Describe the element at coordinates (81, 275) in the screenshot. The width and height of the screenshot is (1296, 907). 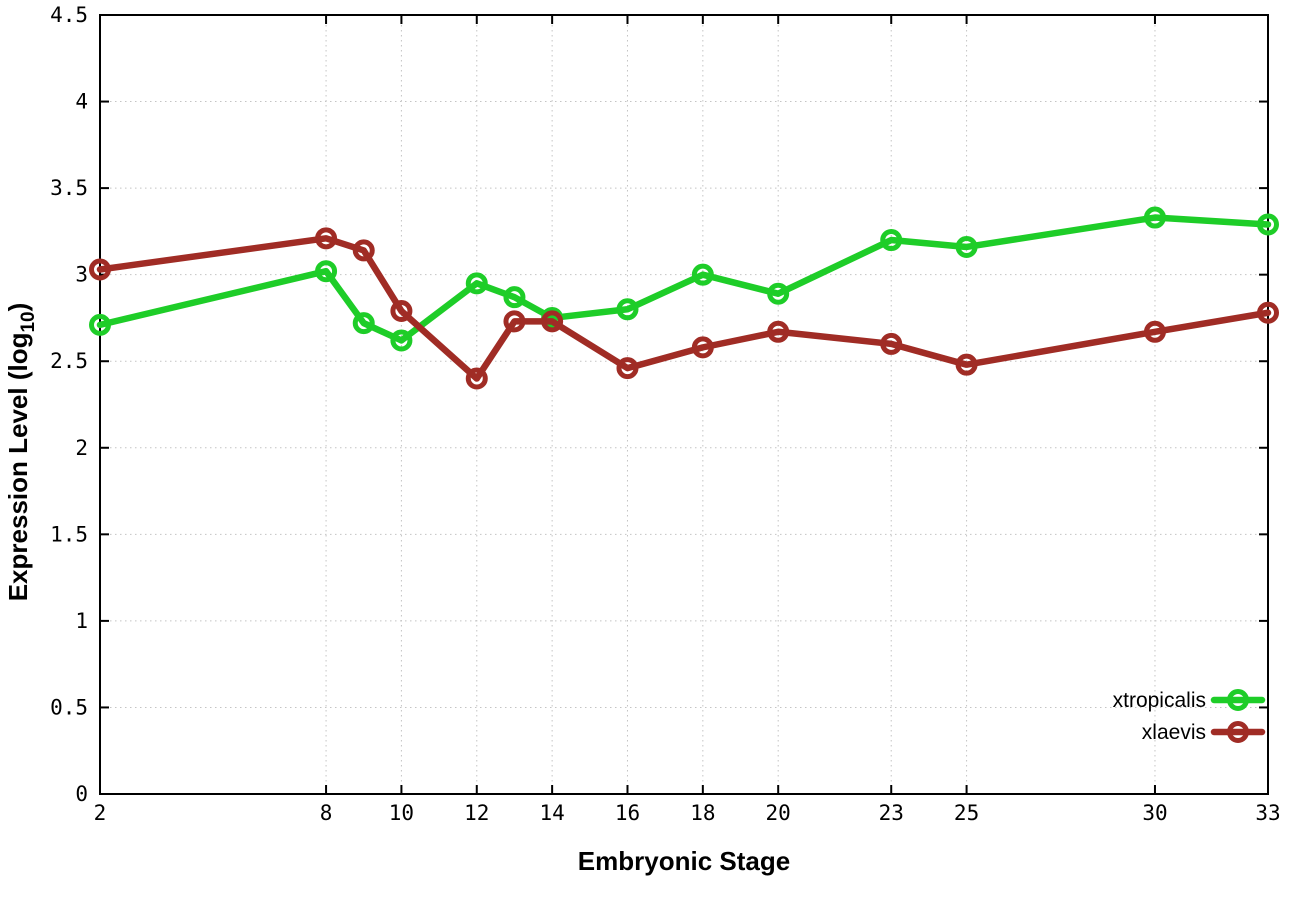
I see `y-tick-label: 3` at that location.